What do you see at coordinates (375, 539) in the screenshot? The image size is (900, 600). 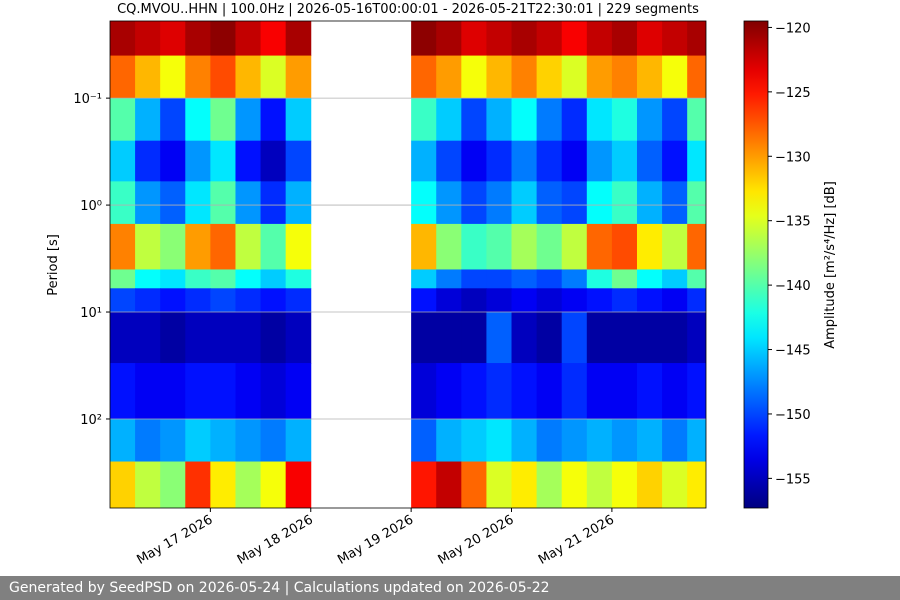 I see `x-tick-label: May 19 2026` at bounding box center [375, 539].